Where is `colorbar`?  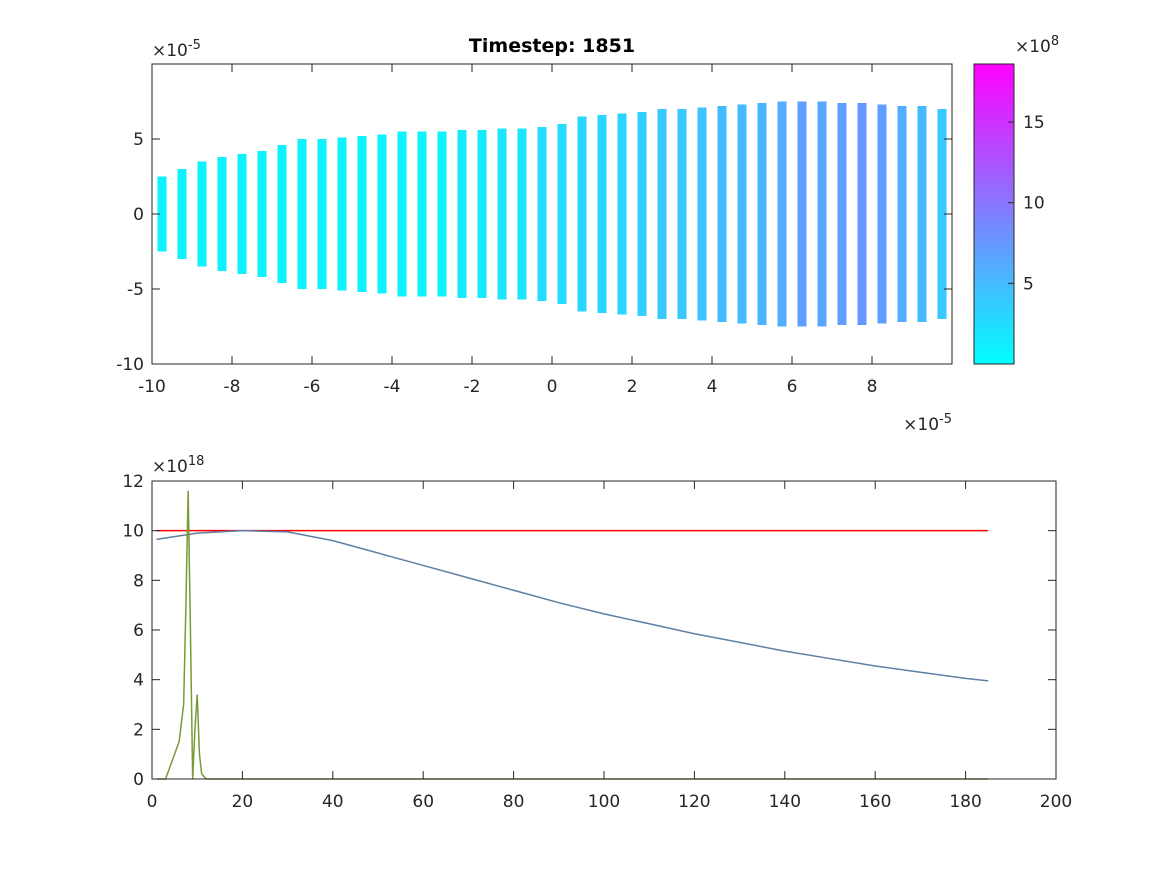 colorbar is located at coordinates (994, 214).